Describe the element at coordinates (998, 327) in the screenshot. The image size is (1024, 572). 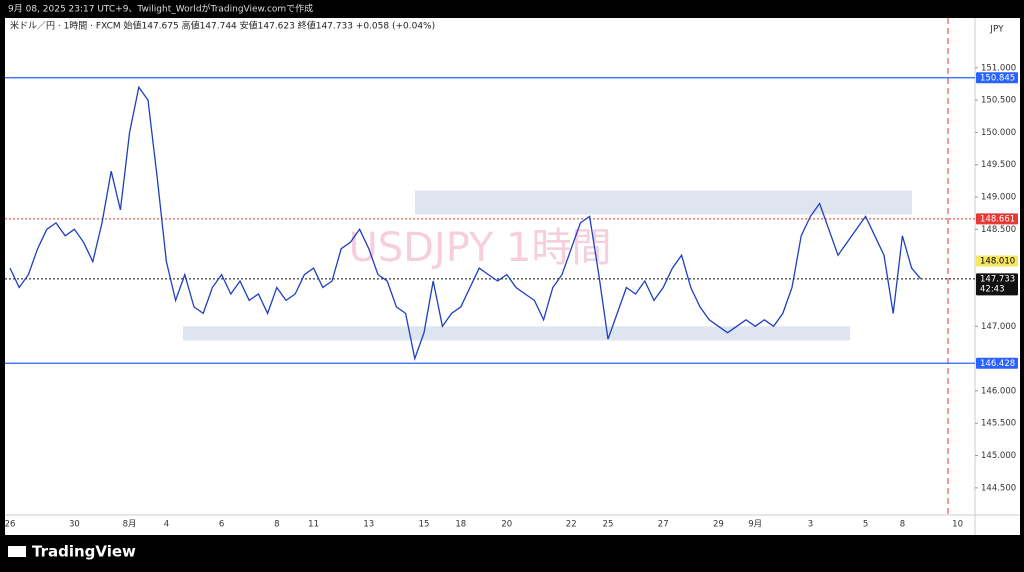
I see `y-tick-label: 147.000` at that location.